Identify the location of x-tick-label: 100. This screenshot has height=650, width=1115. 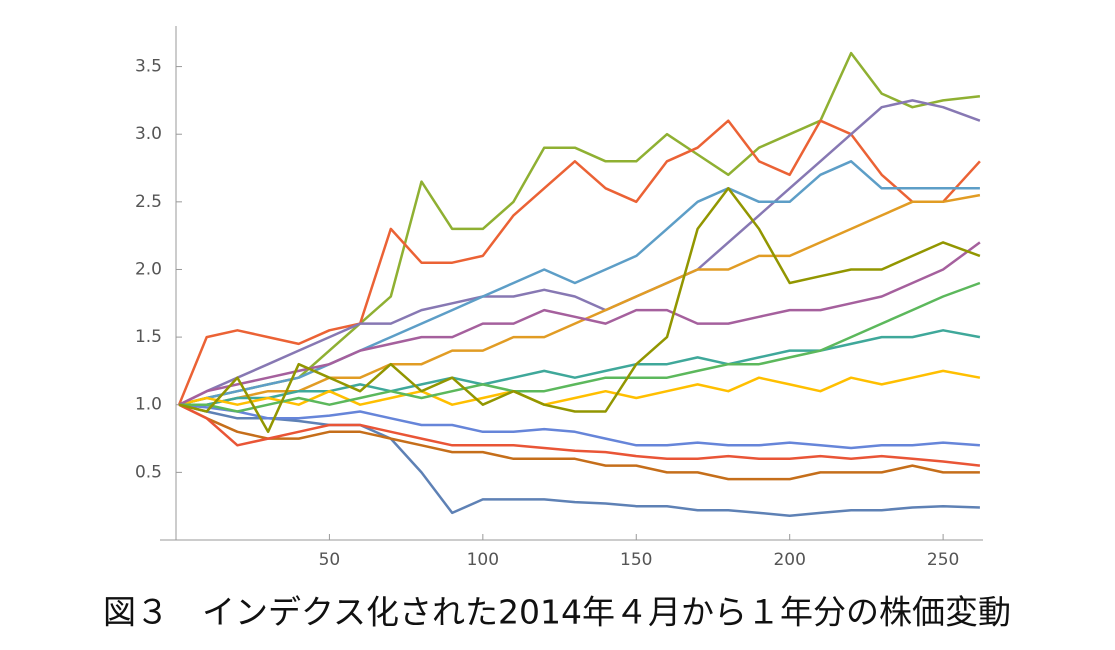
(483, 560).